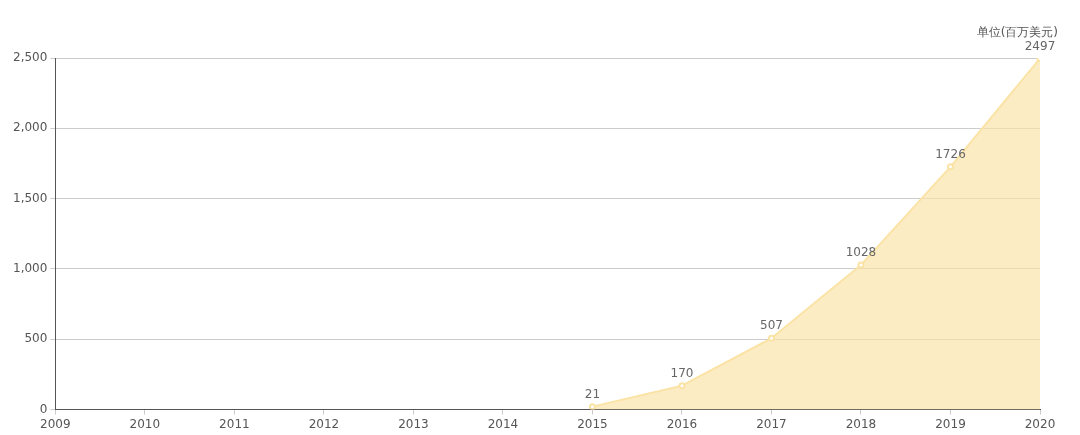 The width and height of the screenshot is (1080, 435). Describe the element at coordinates (950, 423) in the screenshot. I see `x-tick-label: 2019` at that location.